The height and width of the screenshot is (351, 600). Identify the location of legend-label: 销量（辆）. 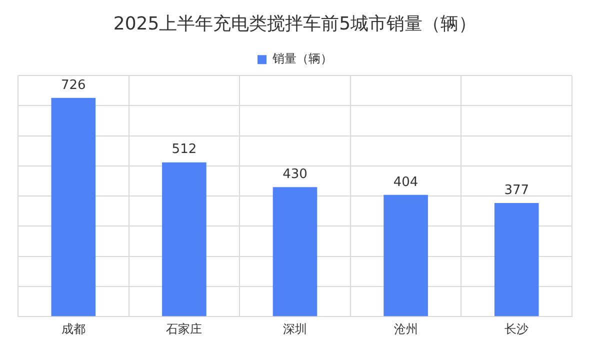
(302, 59).